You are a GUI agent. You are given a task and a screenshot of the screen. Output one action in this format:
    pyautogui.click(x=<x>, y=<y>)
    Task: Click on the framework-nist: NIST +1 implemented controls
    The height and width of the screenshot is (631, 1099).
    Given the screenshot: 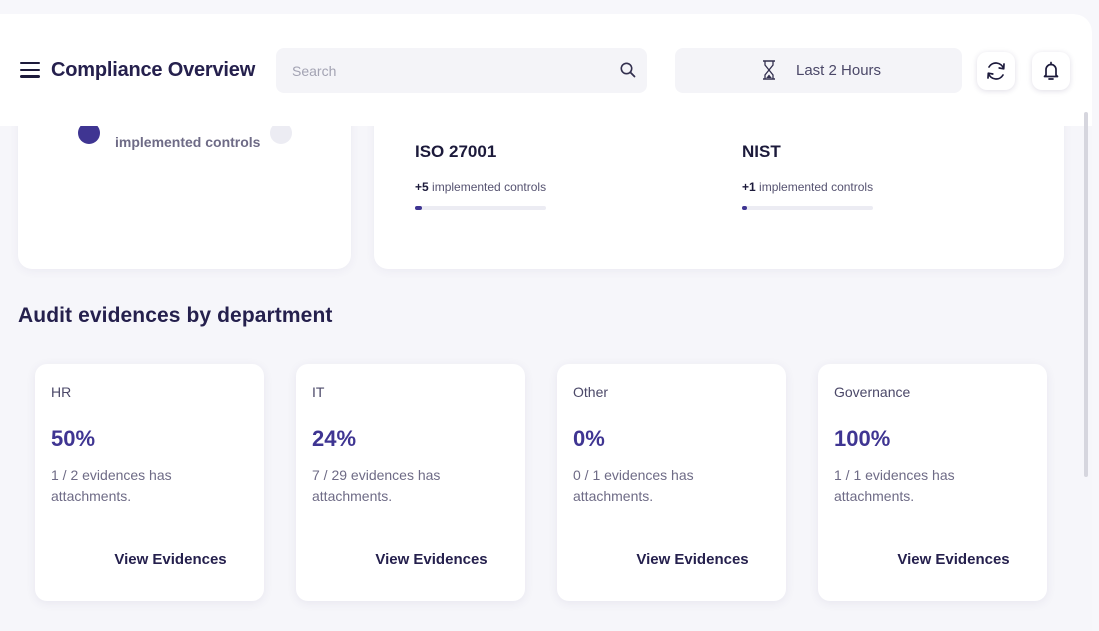 What is the action you would take?
    pyautogui.click(x=807, y=176)
    